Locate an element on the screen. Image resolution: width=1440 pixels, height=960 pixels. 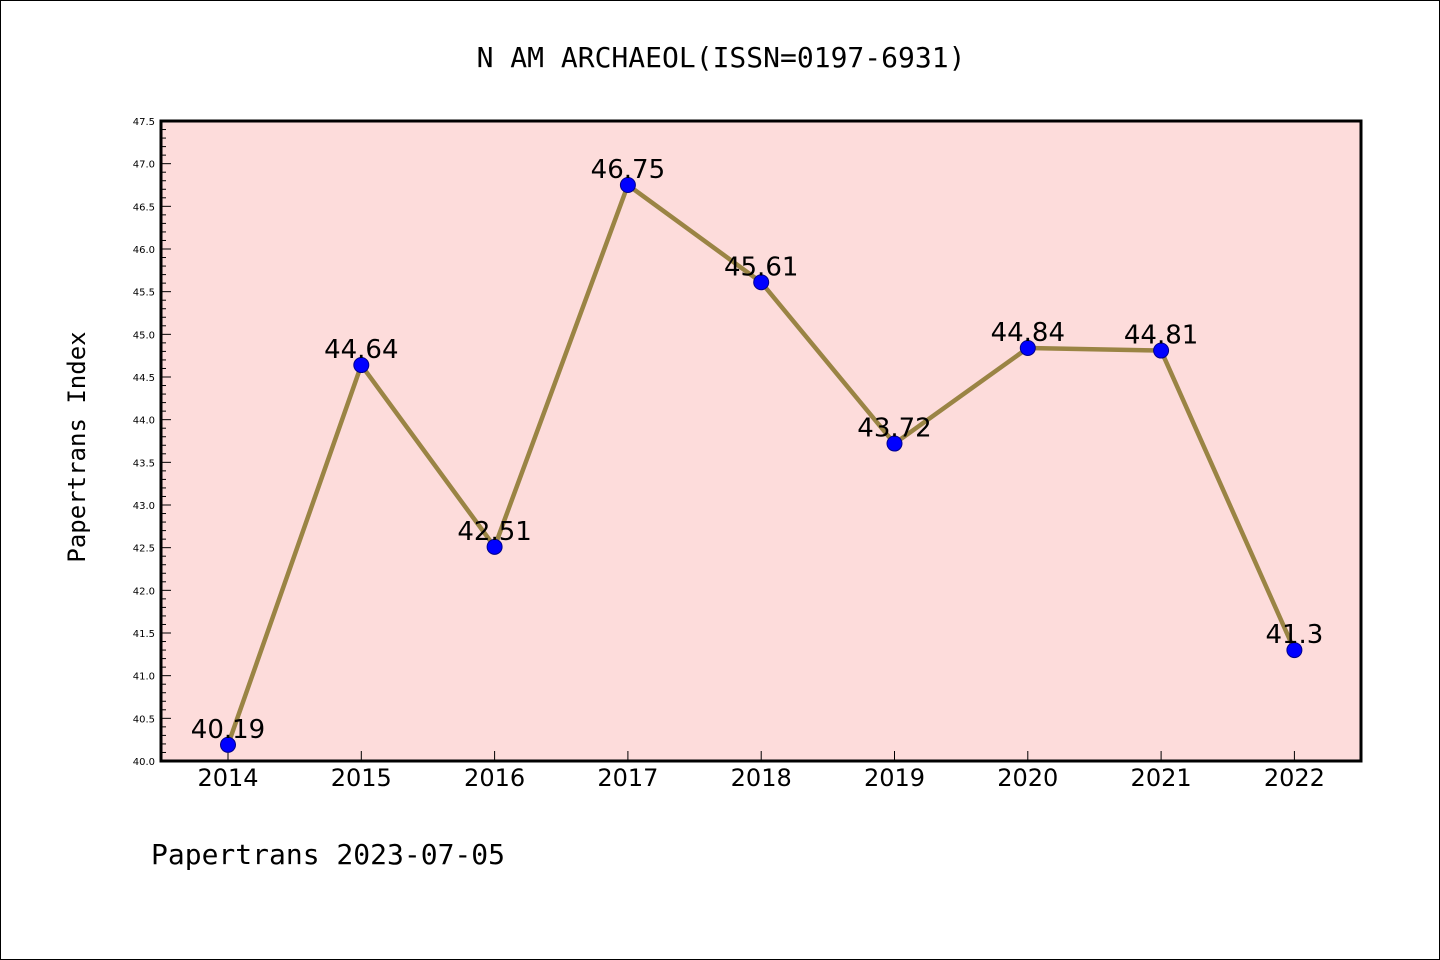
y-tick-label: 43.0 is located at coordinates (144, 506).